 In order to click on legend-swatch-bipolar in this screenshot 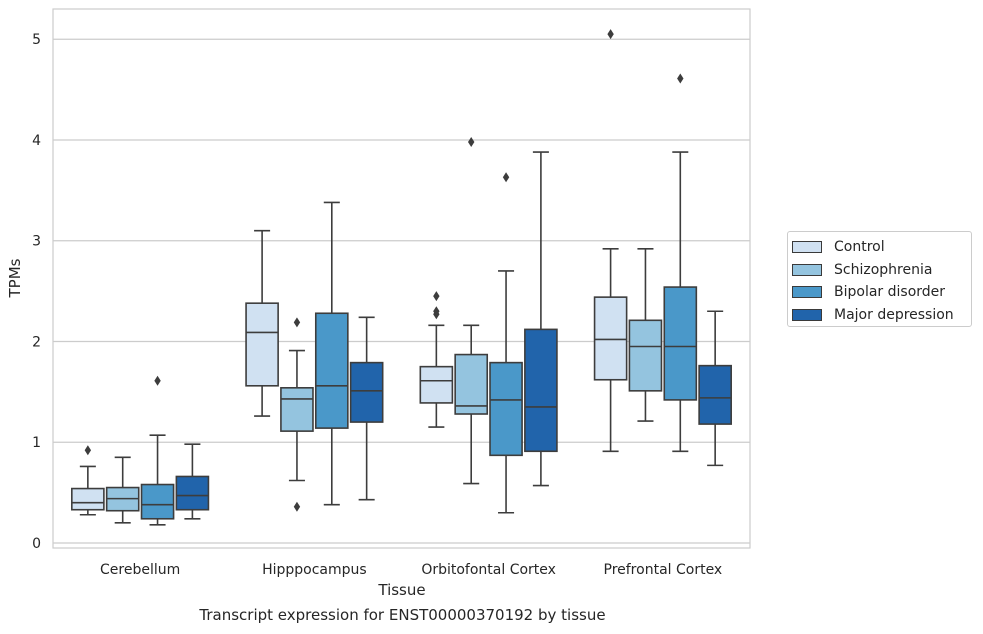, I will do `click(807, 292)`.